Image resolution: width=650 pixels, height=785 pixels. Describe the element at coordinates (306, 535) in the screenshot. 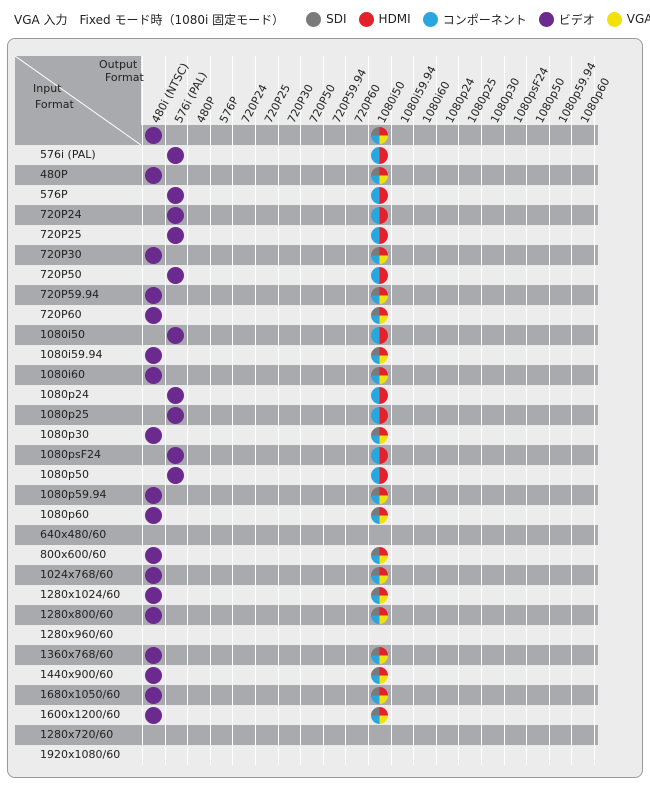

I see `table-row: 640x480/60` at that location.